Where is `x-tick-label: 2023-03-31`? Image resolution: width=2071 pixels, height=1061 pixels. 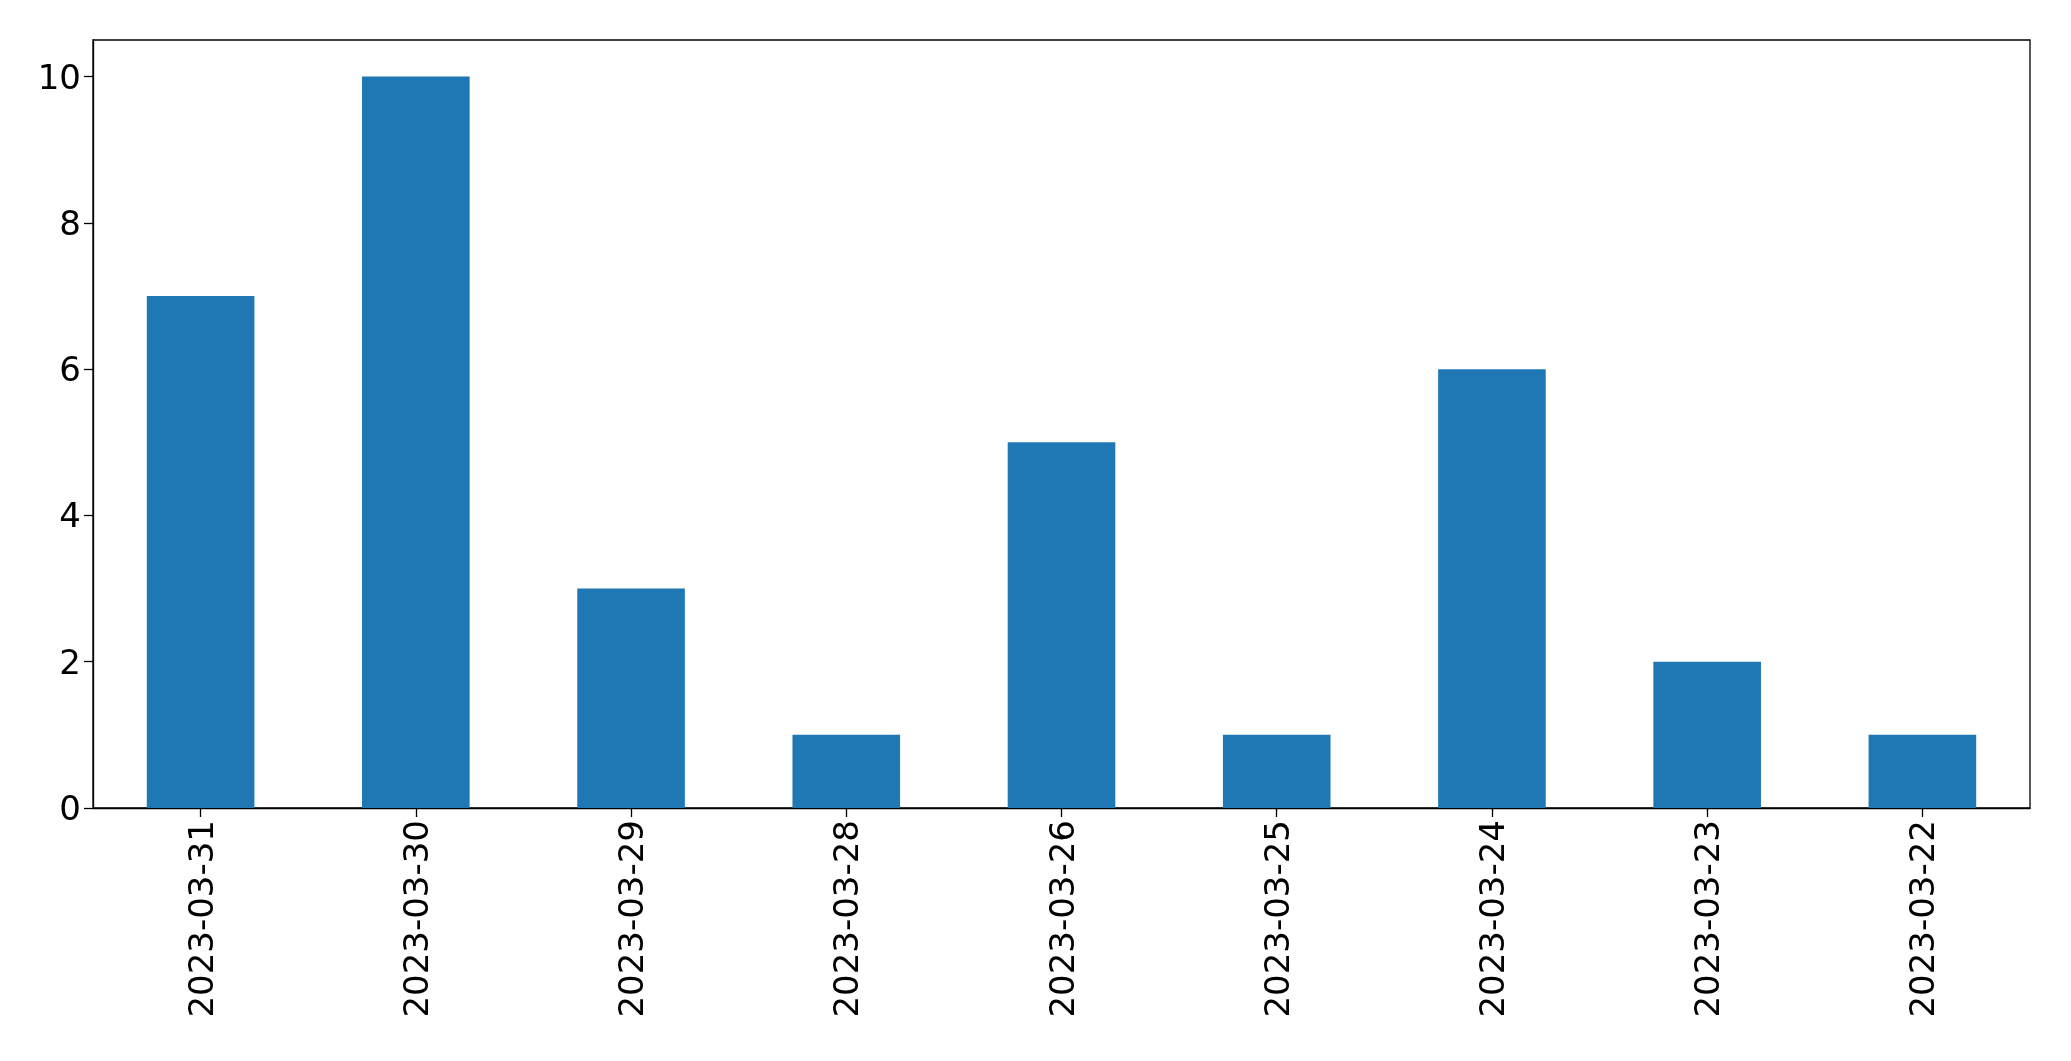
x-tick-label: 2023-03-31 is located at coordinates (200, 919).